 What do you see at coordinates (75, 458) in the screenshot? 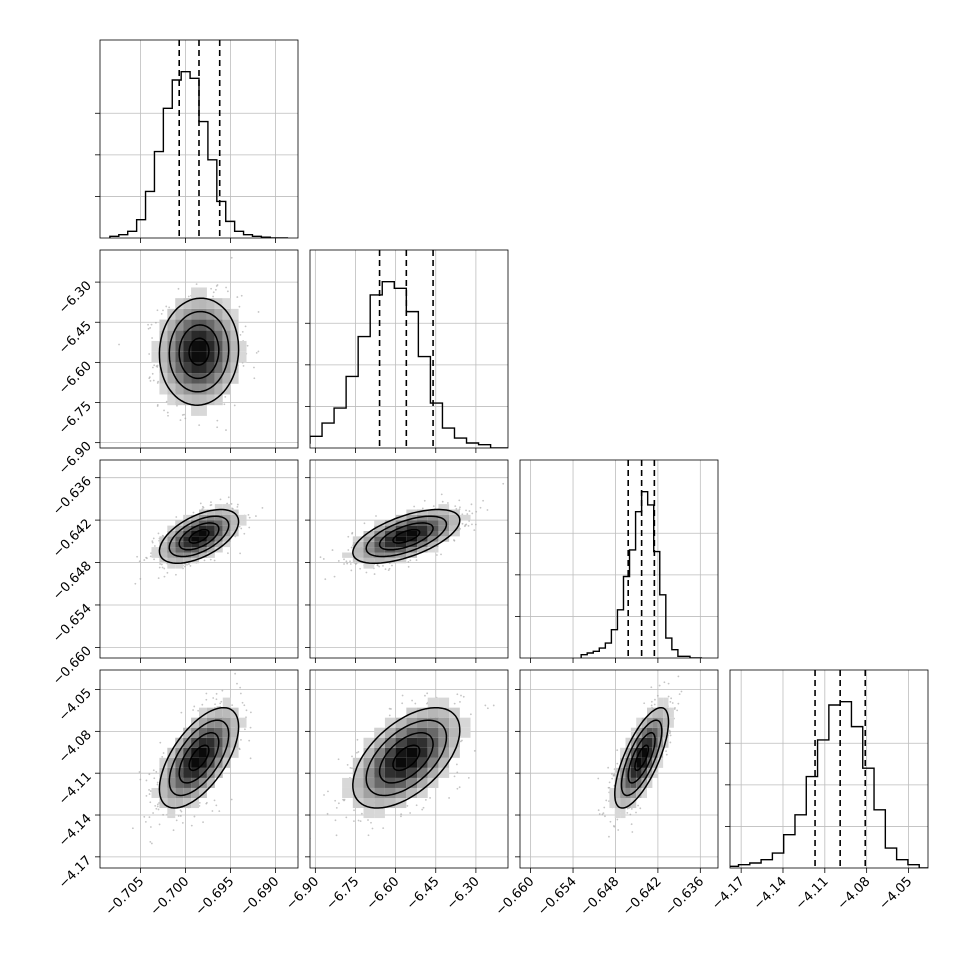
I see `y-tick-label: −6.90` at bounding box center [75, 458].